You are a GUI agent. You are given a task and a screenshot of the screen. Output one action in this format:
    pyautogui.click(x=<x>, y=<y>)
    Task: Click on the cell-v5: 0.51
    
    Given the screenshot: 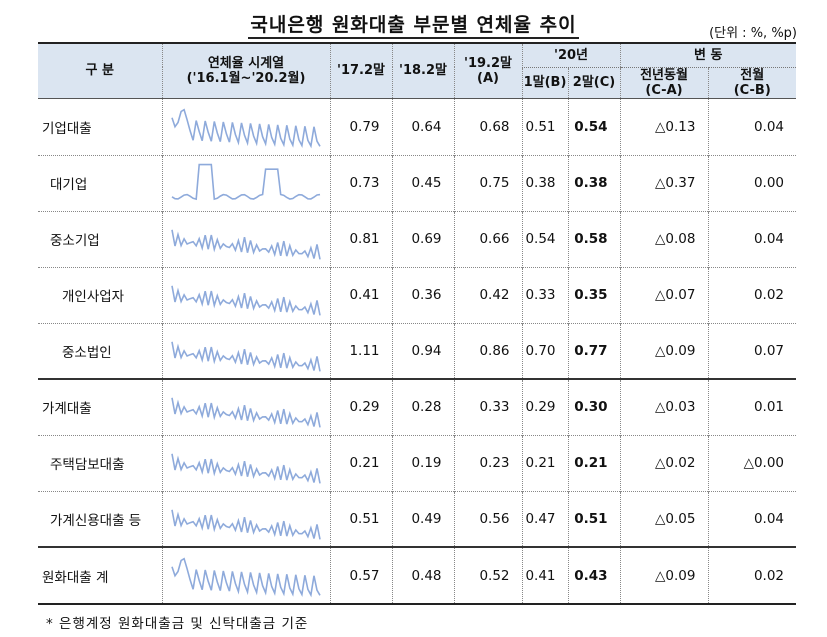 What is the action you would take?
    pyautogui.click(x=593, y=519)
    